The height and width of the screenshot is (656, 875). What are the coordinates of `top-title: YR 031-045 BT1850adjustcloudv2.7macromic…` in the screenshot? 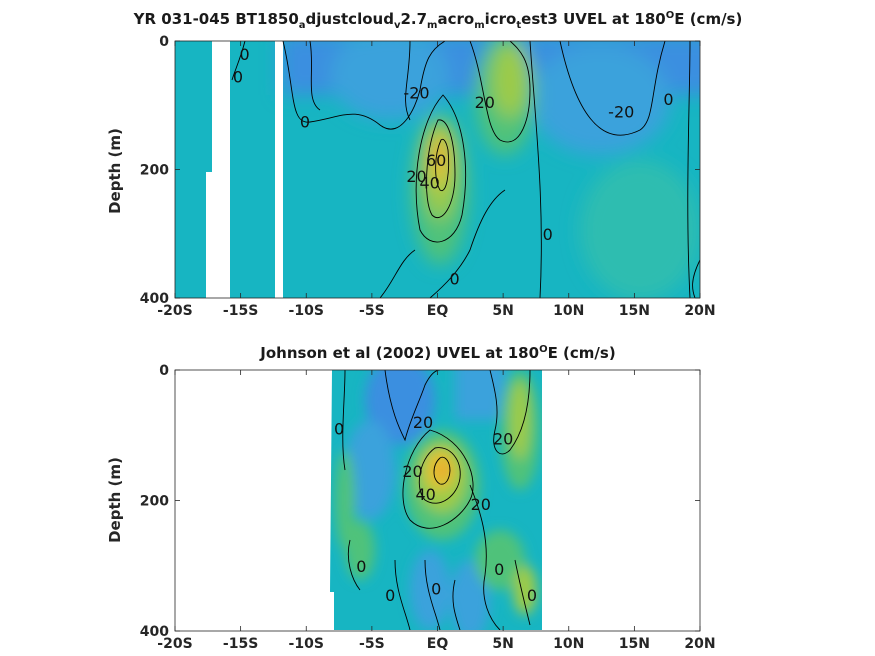 It's located at (438, 20).